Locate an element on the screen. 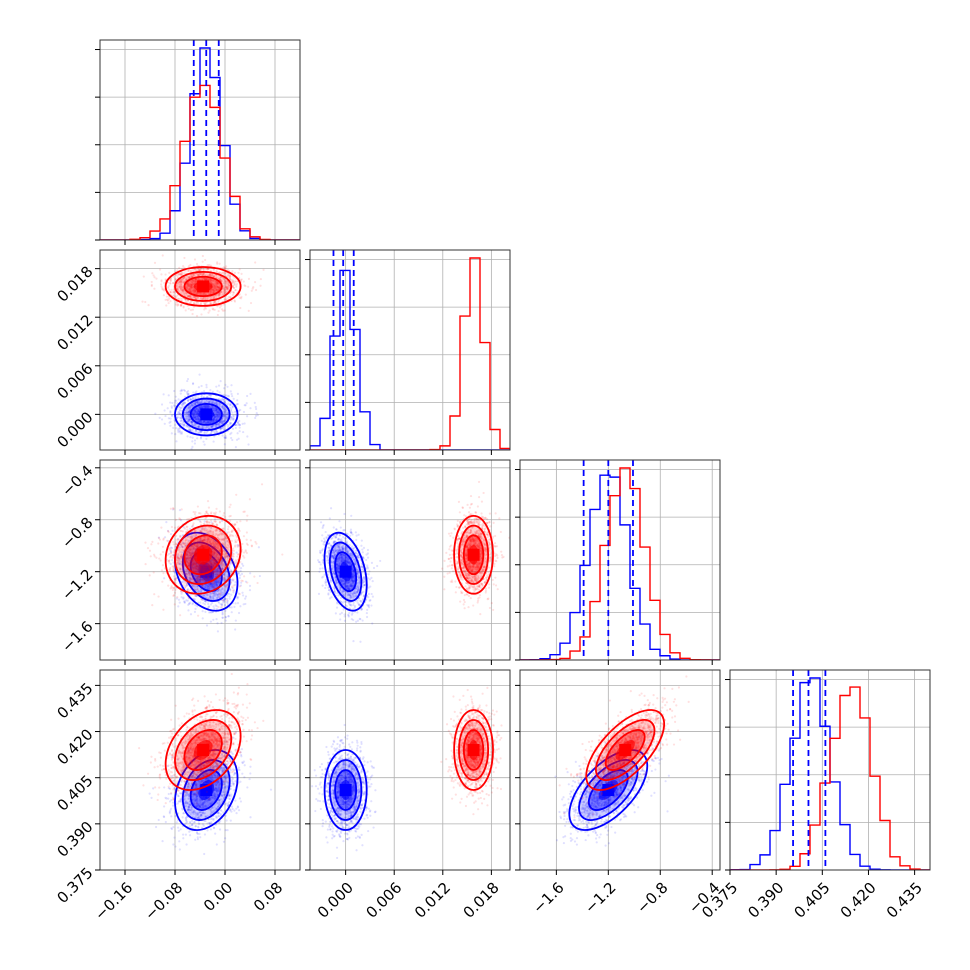  y-tick-label: −0.8 is located at coordinates (77, 533).